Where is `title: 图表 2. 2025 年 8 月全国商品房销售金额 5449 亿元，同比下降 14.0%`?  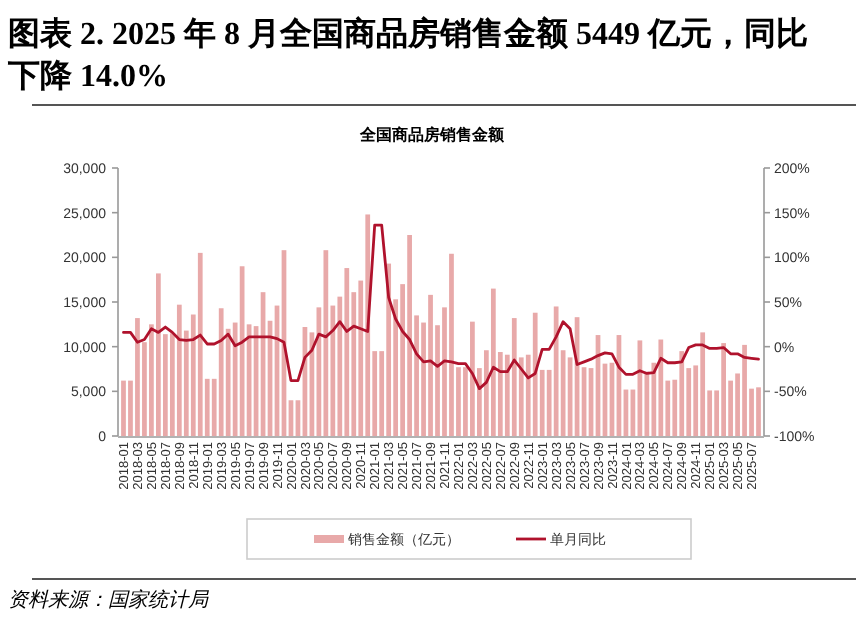 title: 图表 2. 2025 年 8 月全国商品房销售金额 5449 亿元，同比下降 14.0% is located at coordinates (408, 56).